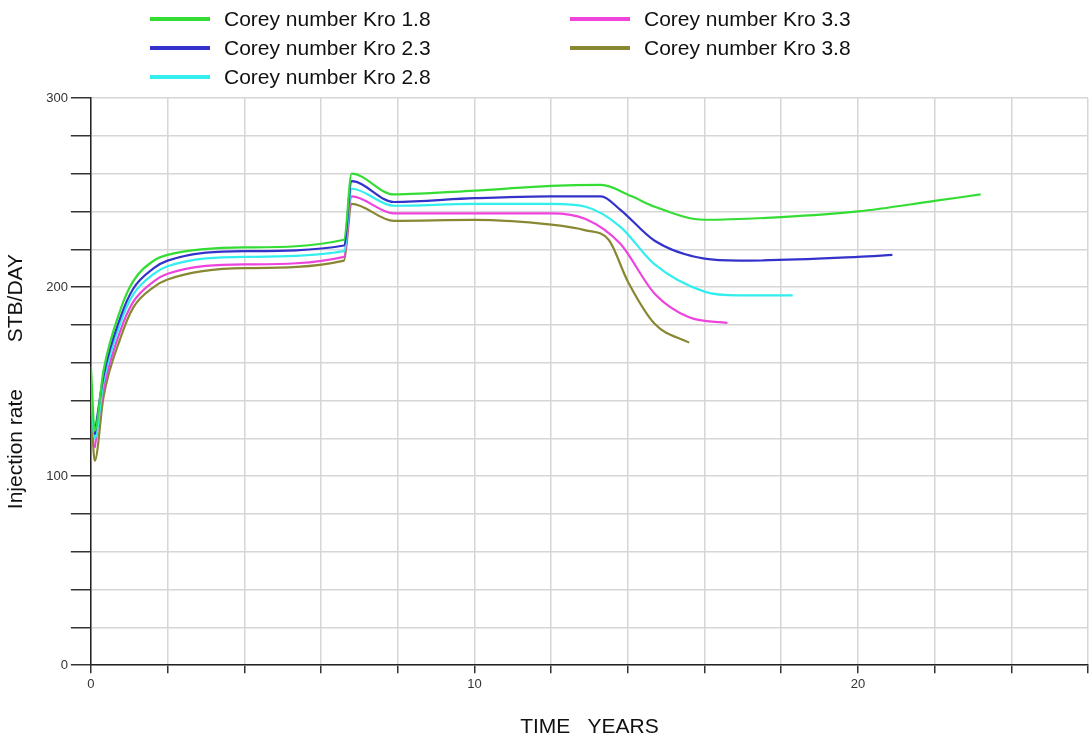  Describe the element at coordinates (747, 18) in the screenshot. I see `legend-label: Corey number Kro 3.3` at that location.